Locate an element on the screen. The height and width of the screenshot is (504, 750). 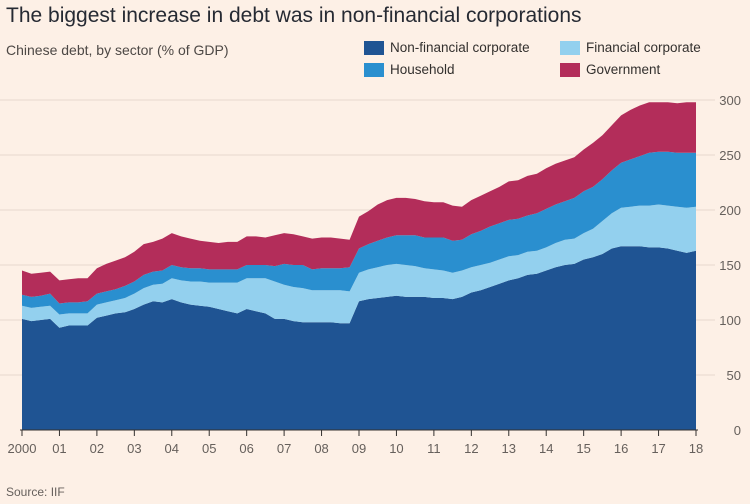
chart-subtitle: Chinese debt, by sector (% of GDP) is located at coordinates (117, 50).